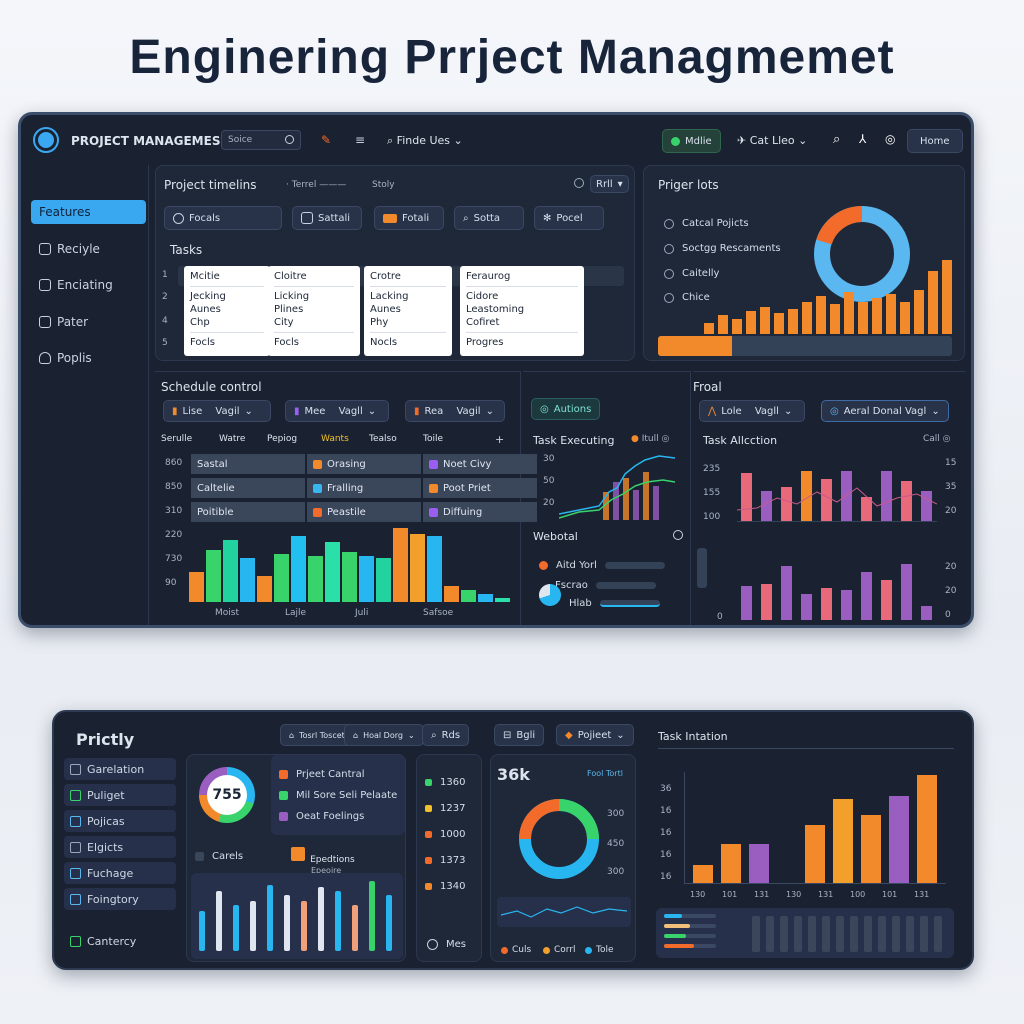  Describe the element at coordinates (408, 278) in the screenshot. I see `task-cell: Crotre` at that location.